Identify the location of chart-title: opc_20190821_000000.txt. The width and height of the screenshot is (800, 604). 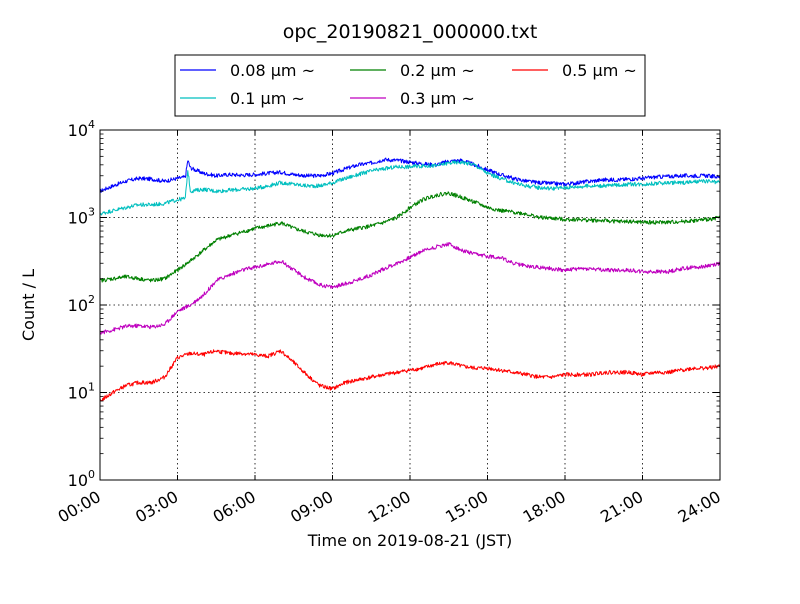
(410, 32).